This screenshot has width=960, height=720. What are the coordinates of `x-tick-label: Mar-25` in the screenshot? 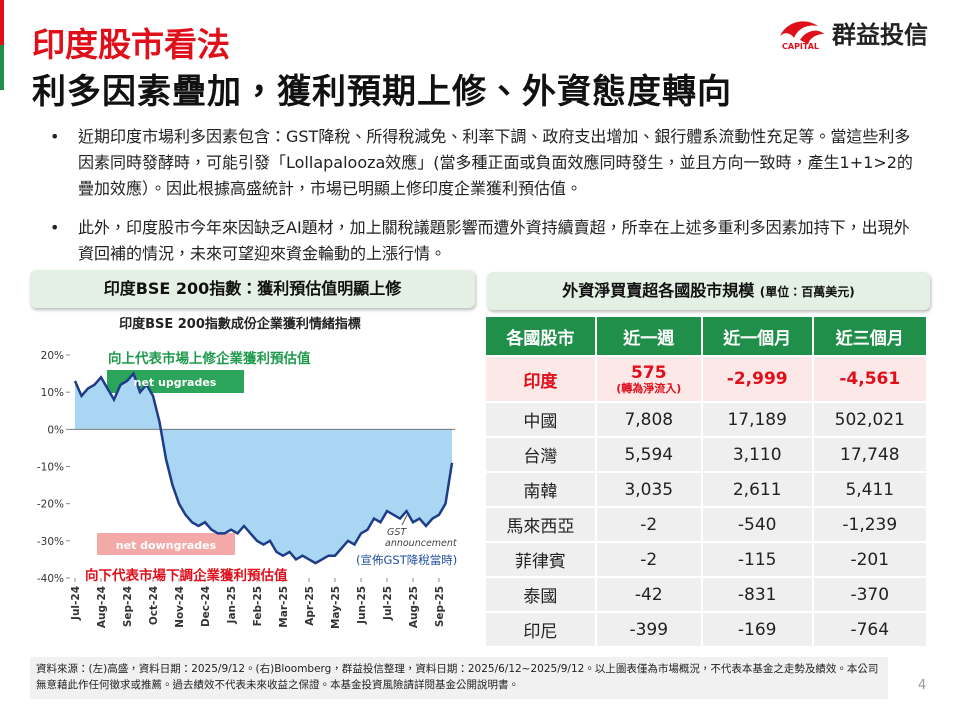 It's located at (284, 607).